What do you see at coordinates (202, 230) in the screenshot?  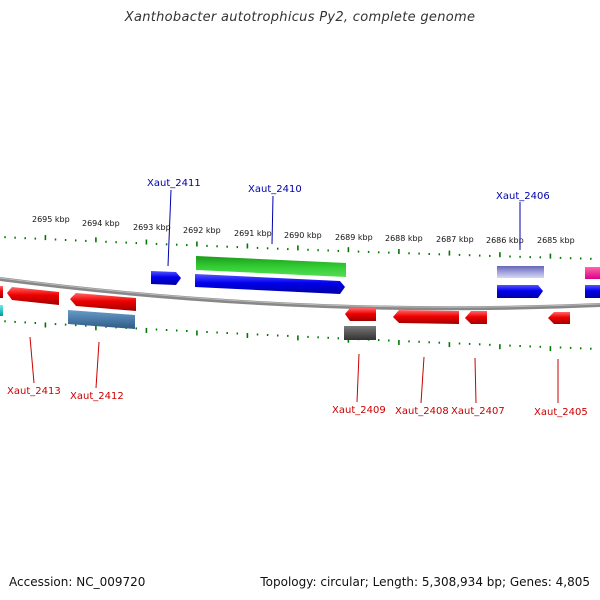 I see `kbp-label: 2692 kbp` at bounding box center [202, 230].